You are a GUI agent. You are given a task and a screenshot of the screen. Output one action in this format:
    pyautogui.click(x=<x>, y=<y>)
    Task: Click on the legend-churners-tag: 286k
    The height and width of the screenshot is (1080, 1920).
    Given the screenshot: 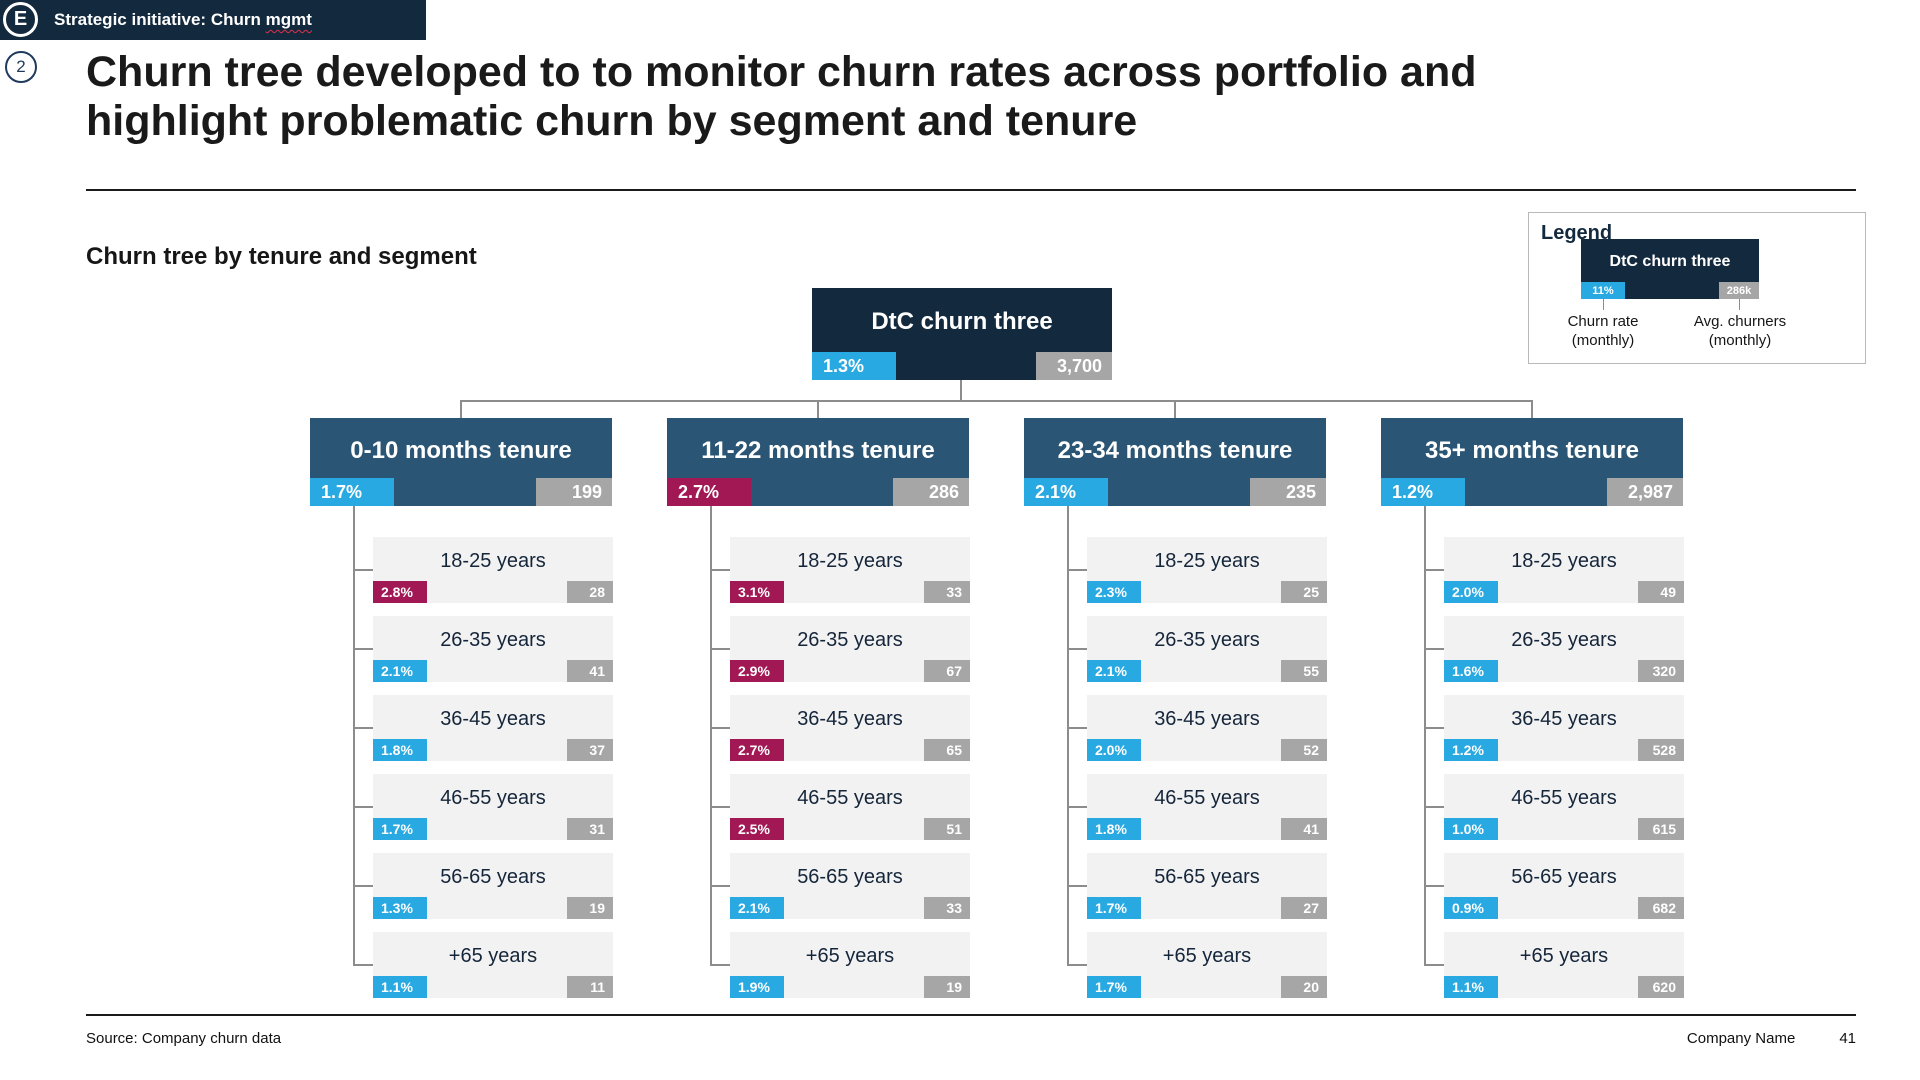 What is the action you would take?
    pyautogui.click(x=1739, y=290)
    